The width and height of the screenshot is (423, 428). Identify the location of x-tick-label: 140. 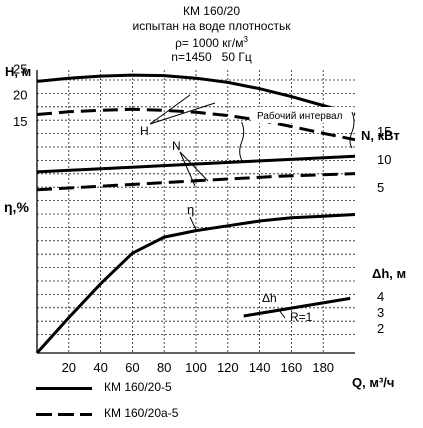
(260, 367).